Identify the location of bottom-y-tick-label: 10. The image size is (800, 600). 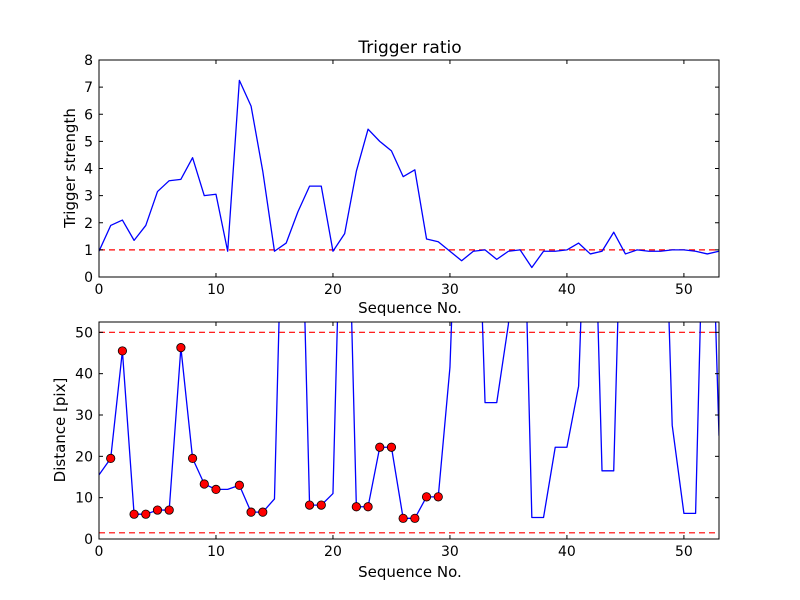
(84, 499).